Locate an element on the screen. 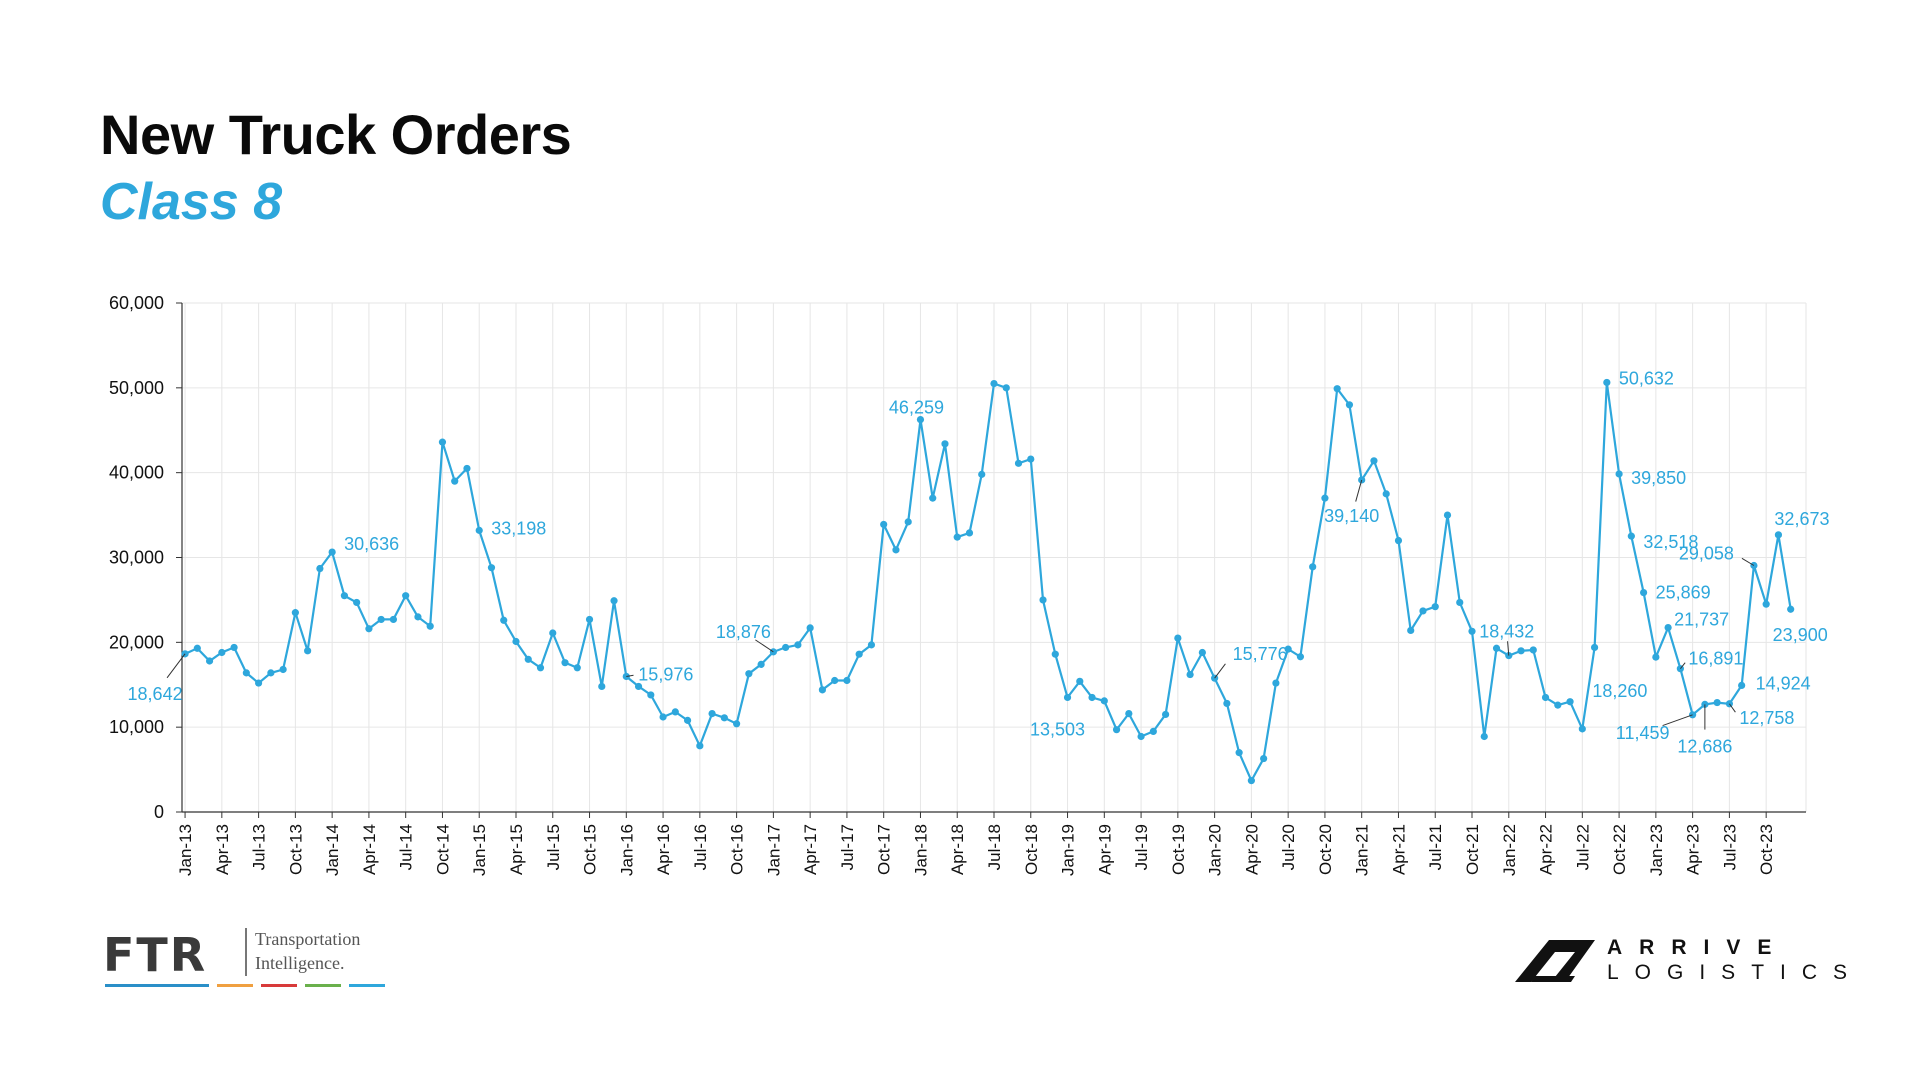 This screenshot has height=1080, width=1920. y-tick-label: 50,000 is located at coordinates (136, 388).